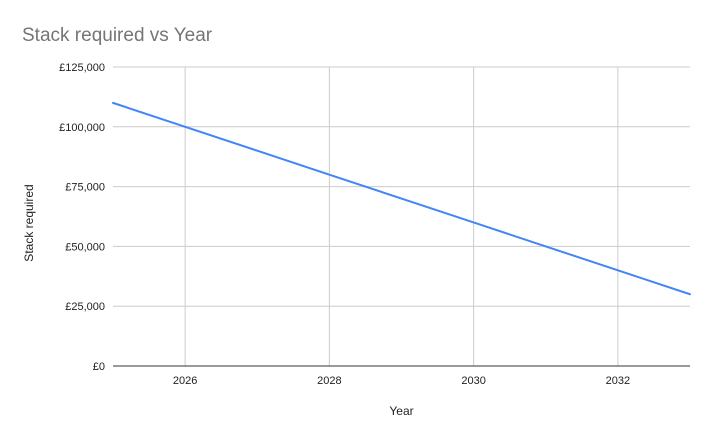 This screenshot has width=713, height=441. I want to click on x-tick-label: 2032, so click(618, 381).